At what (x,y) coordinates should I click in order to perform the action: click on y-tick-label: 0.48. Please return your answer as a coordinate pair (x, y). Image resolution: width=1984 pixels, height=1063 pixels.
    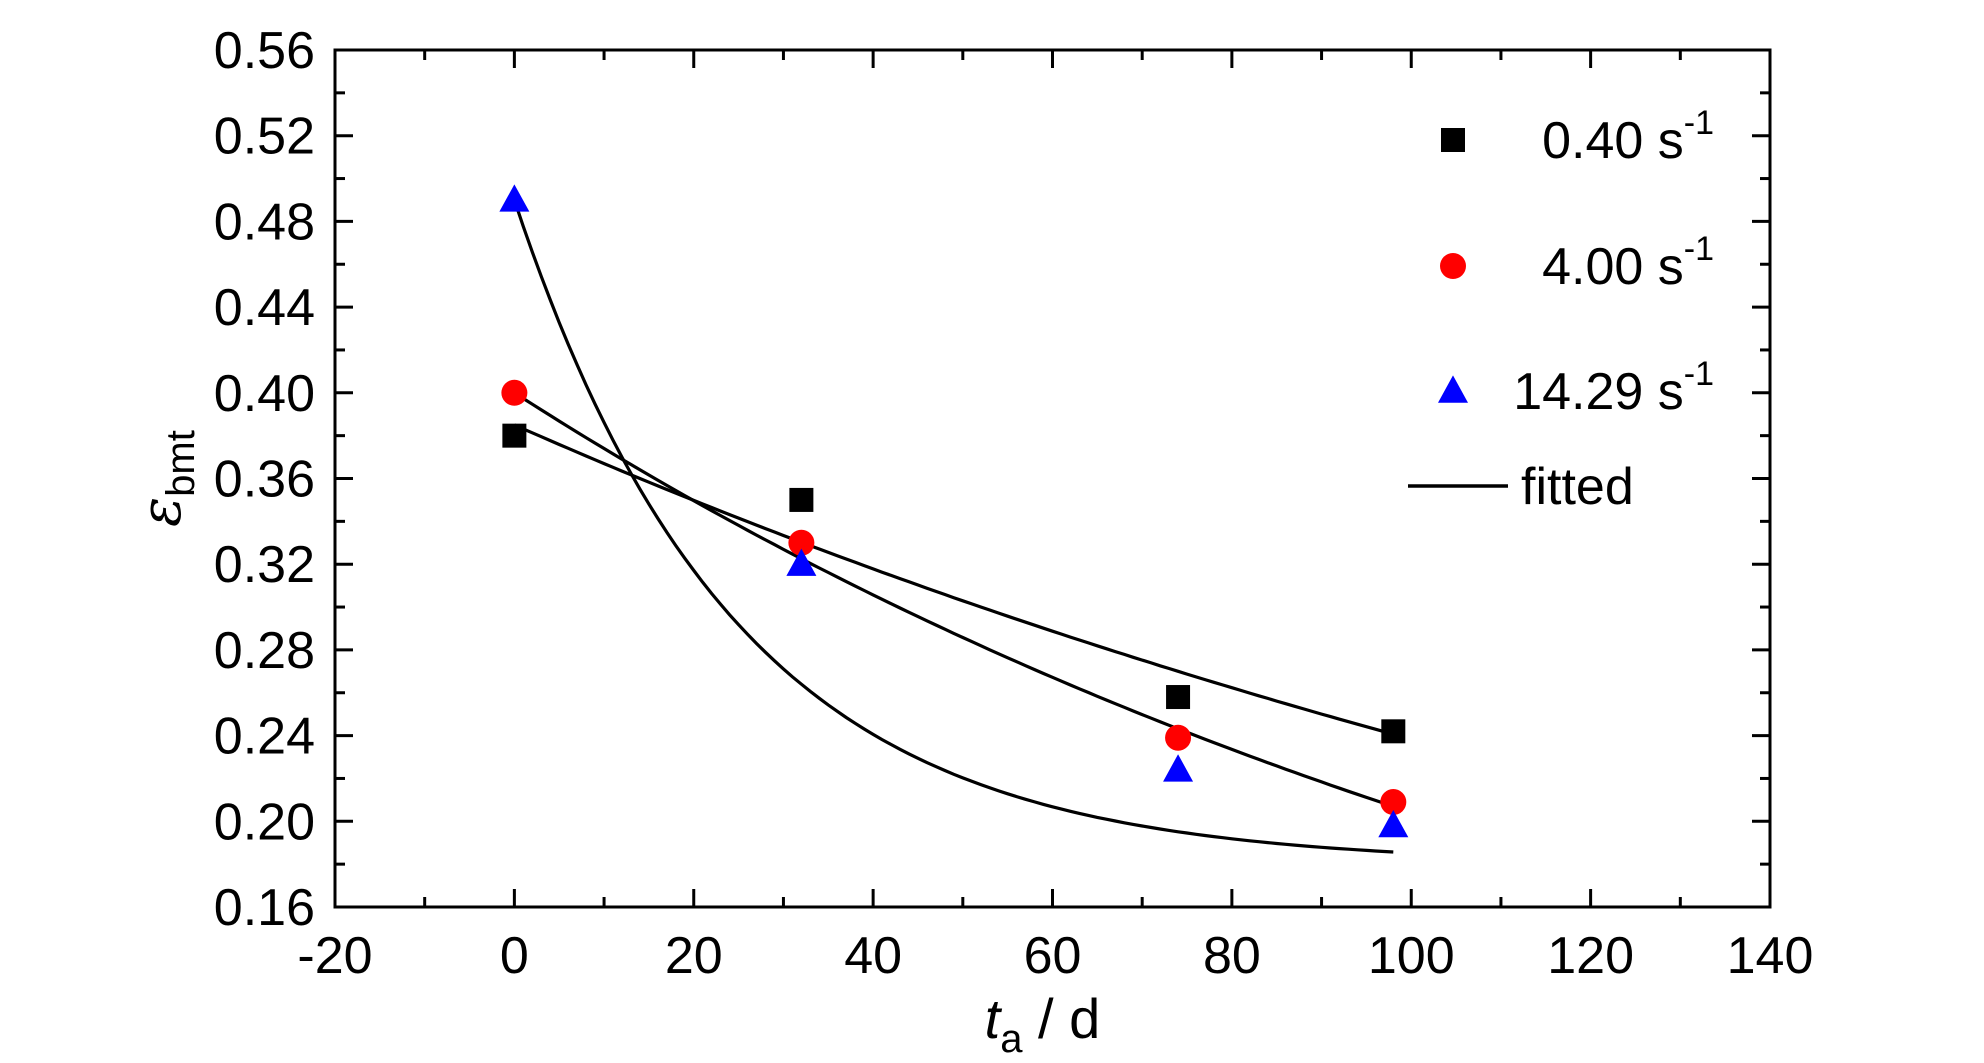
    Looking at the image, I should click on (264, 222).